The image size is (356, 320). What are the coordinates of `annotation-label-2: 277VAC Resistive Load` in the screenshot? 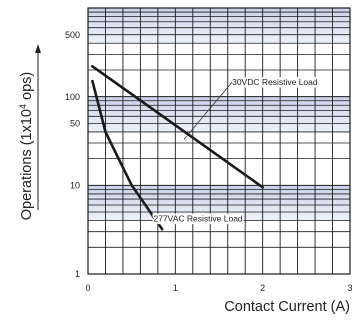 It's located at (198, 219).